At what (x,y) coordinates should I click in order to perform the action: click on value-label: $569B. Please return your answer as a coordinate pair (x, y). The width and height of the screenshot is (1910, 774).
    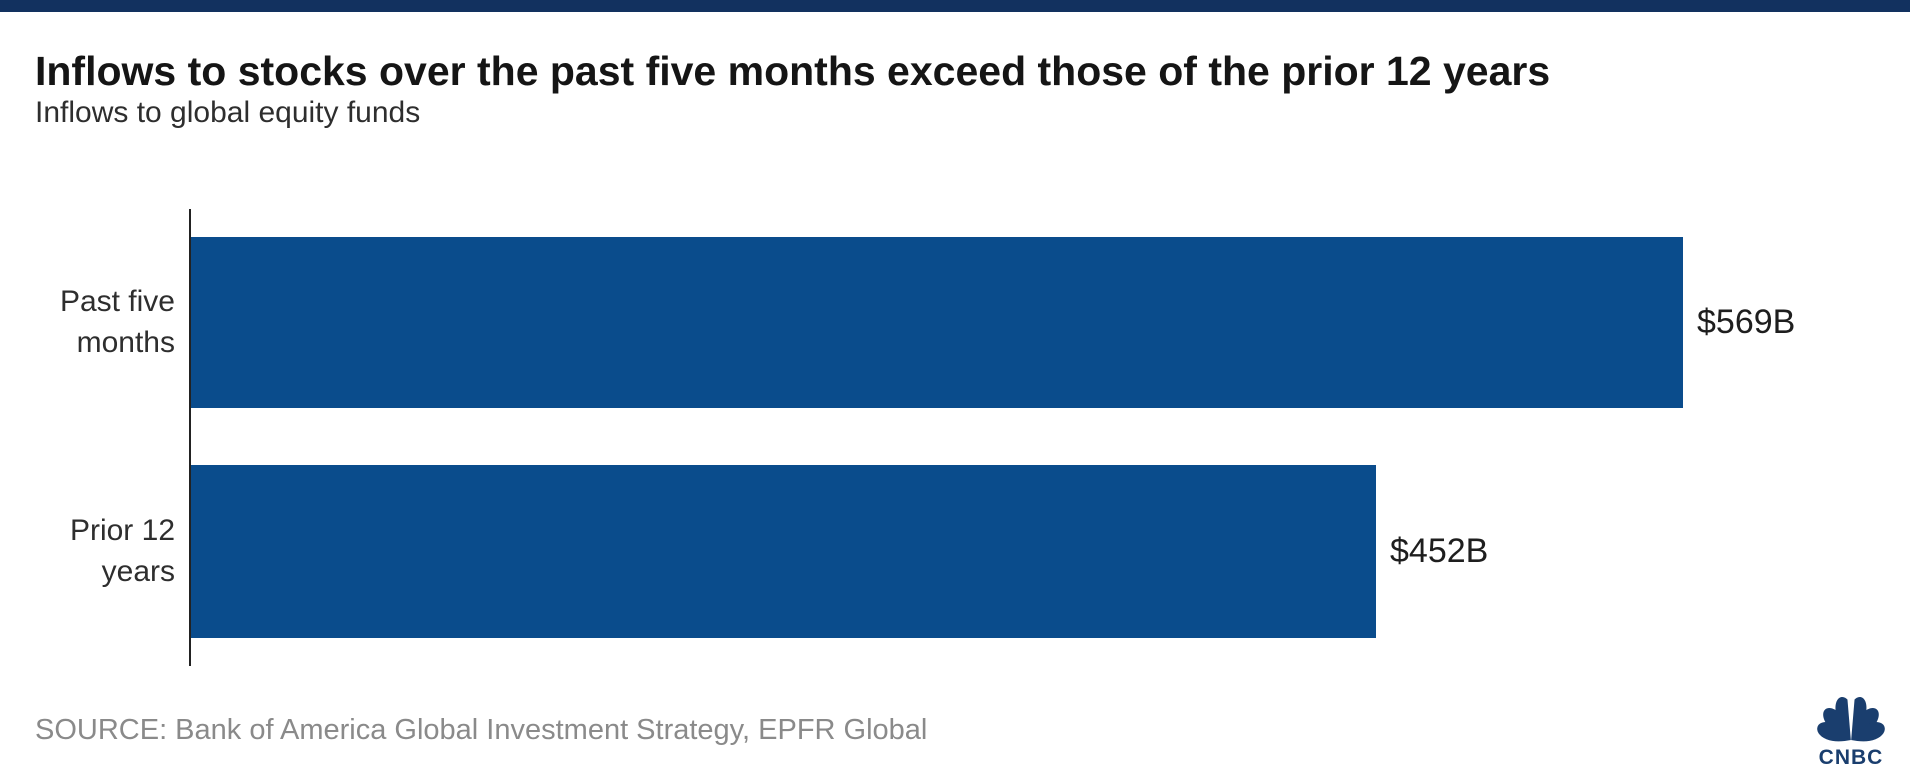
    Looking at the image, I should click on (1746, 322).